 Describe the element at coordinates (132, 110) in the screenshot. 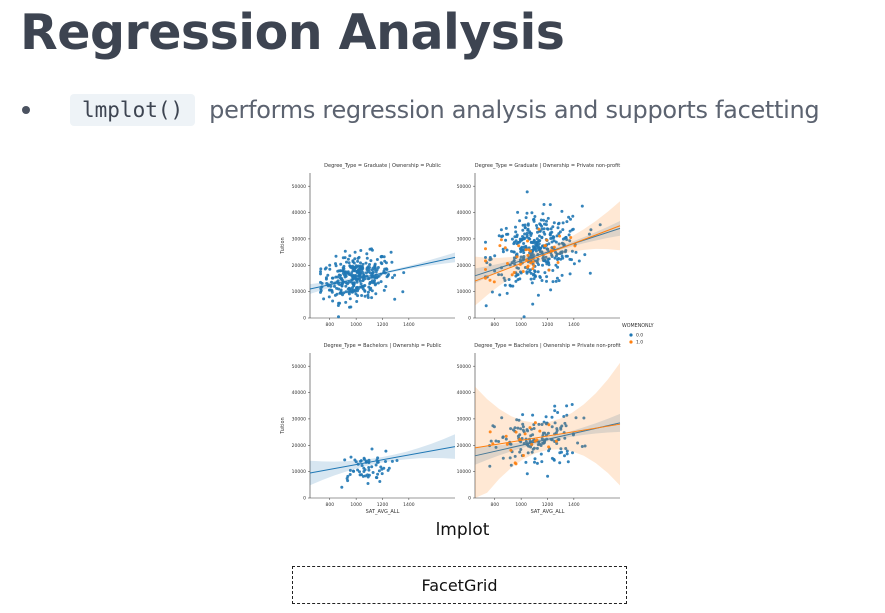

I see `code-snippet: lmplot()` at that location.